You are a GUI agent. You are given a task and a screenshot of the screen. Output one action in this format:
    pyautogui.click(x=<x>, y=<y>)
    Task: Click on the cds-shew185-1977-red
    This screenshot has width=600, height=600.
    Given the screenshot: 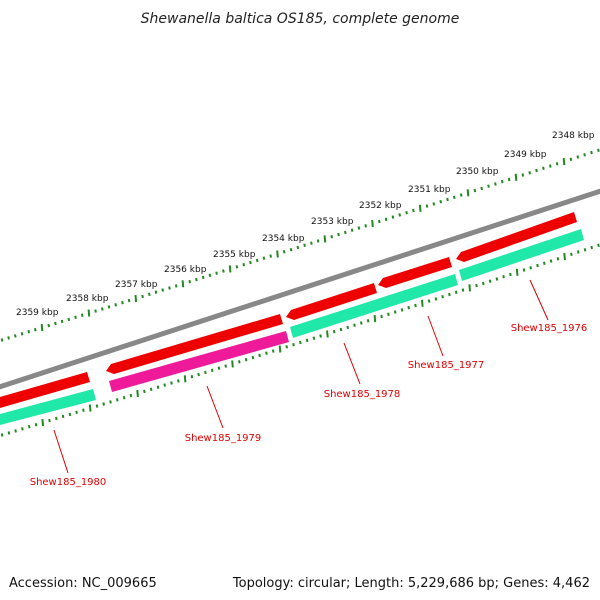 What is the action you would take?
    pyautogui.click(x=415, y=272)
    